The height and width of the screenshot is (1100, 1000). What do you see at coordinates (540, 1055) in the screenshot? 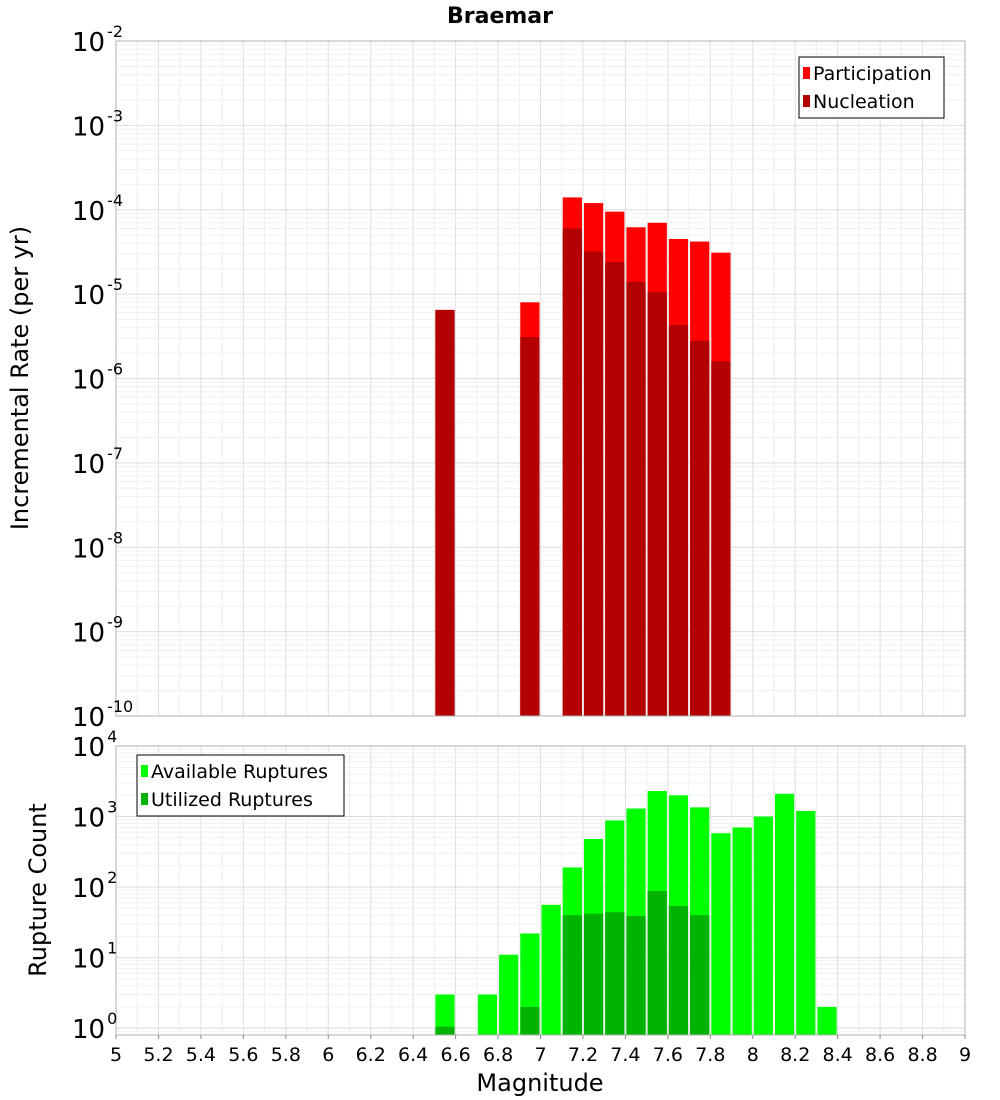
I see `x-tick-label: 7` at bounding box center [540, 1055].